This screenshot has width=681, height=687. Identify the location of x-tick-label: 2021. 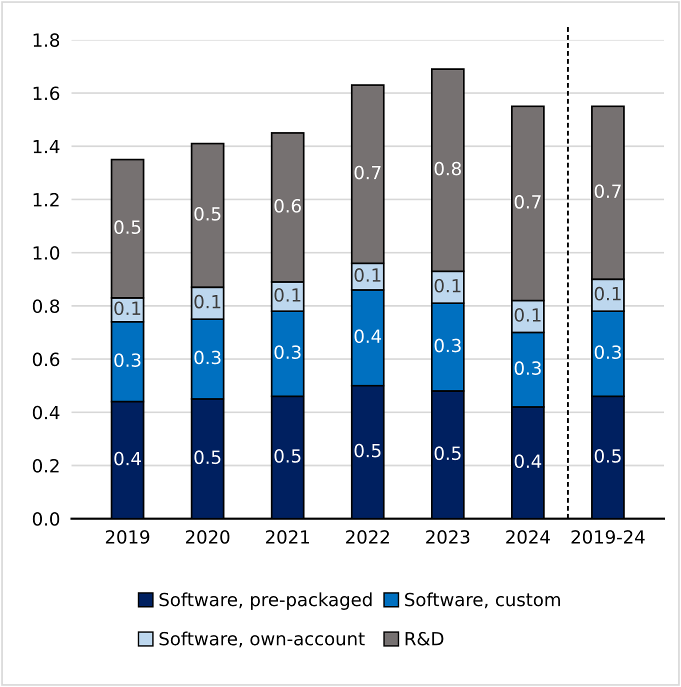
(287, 537).